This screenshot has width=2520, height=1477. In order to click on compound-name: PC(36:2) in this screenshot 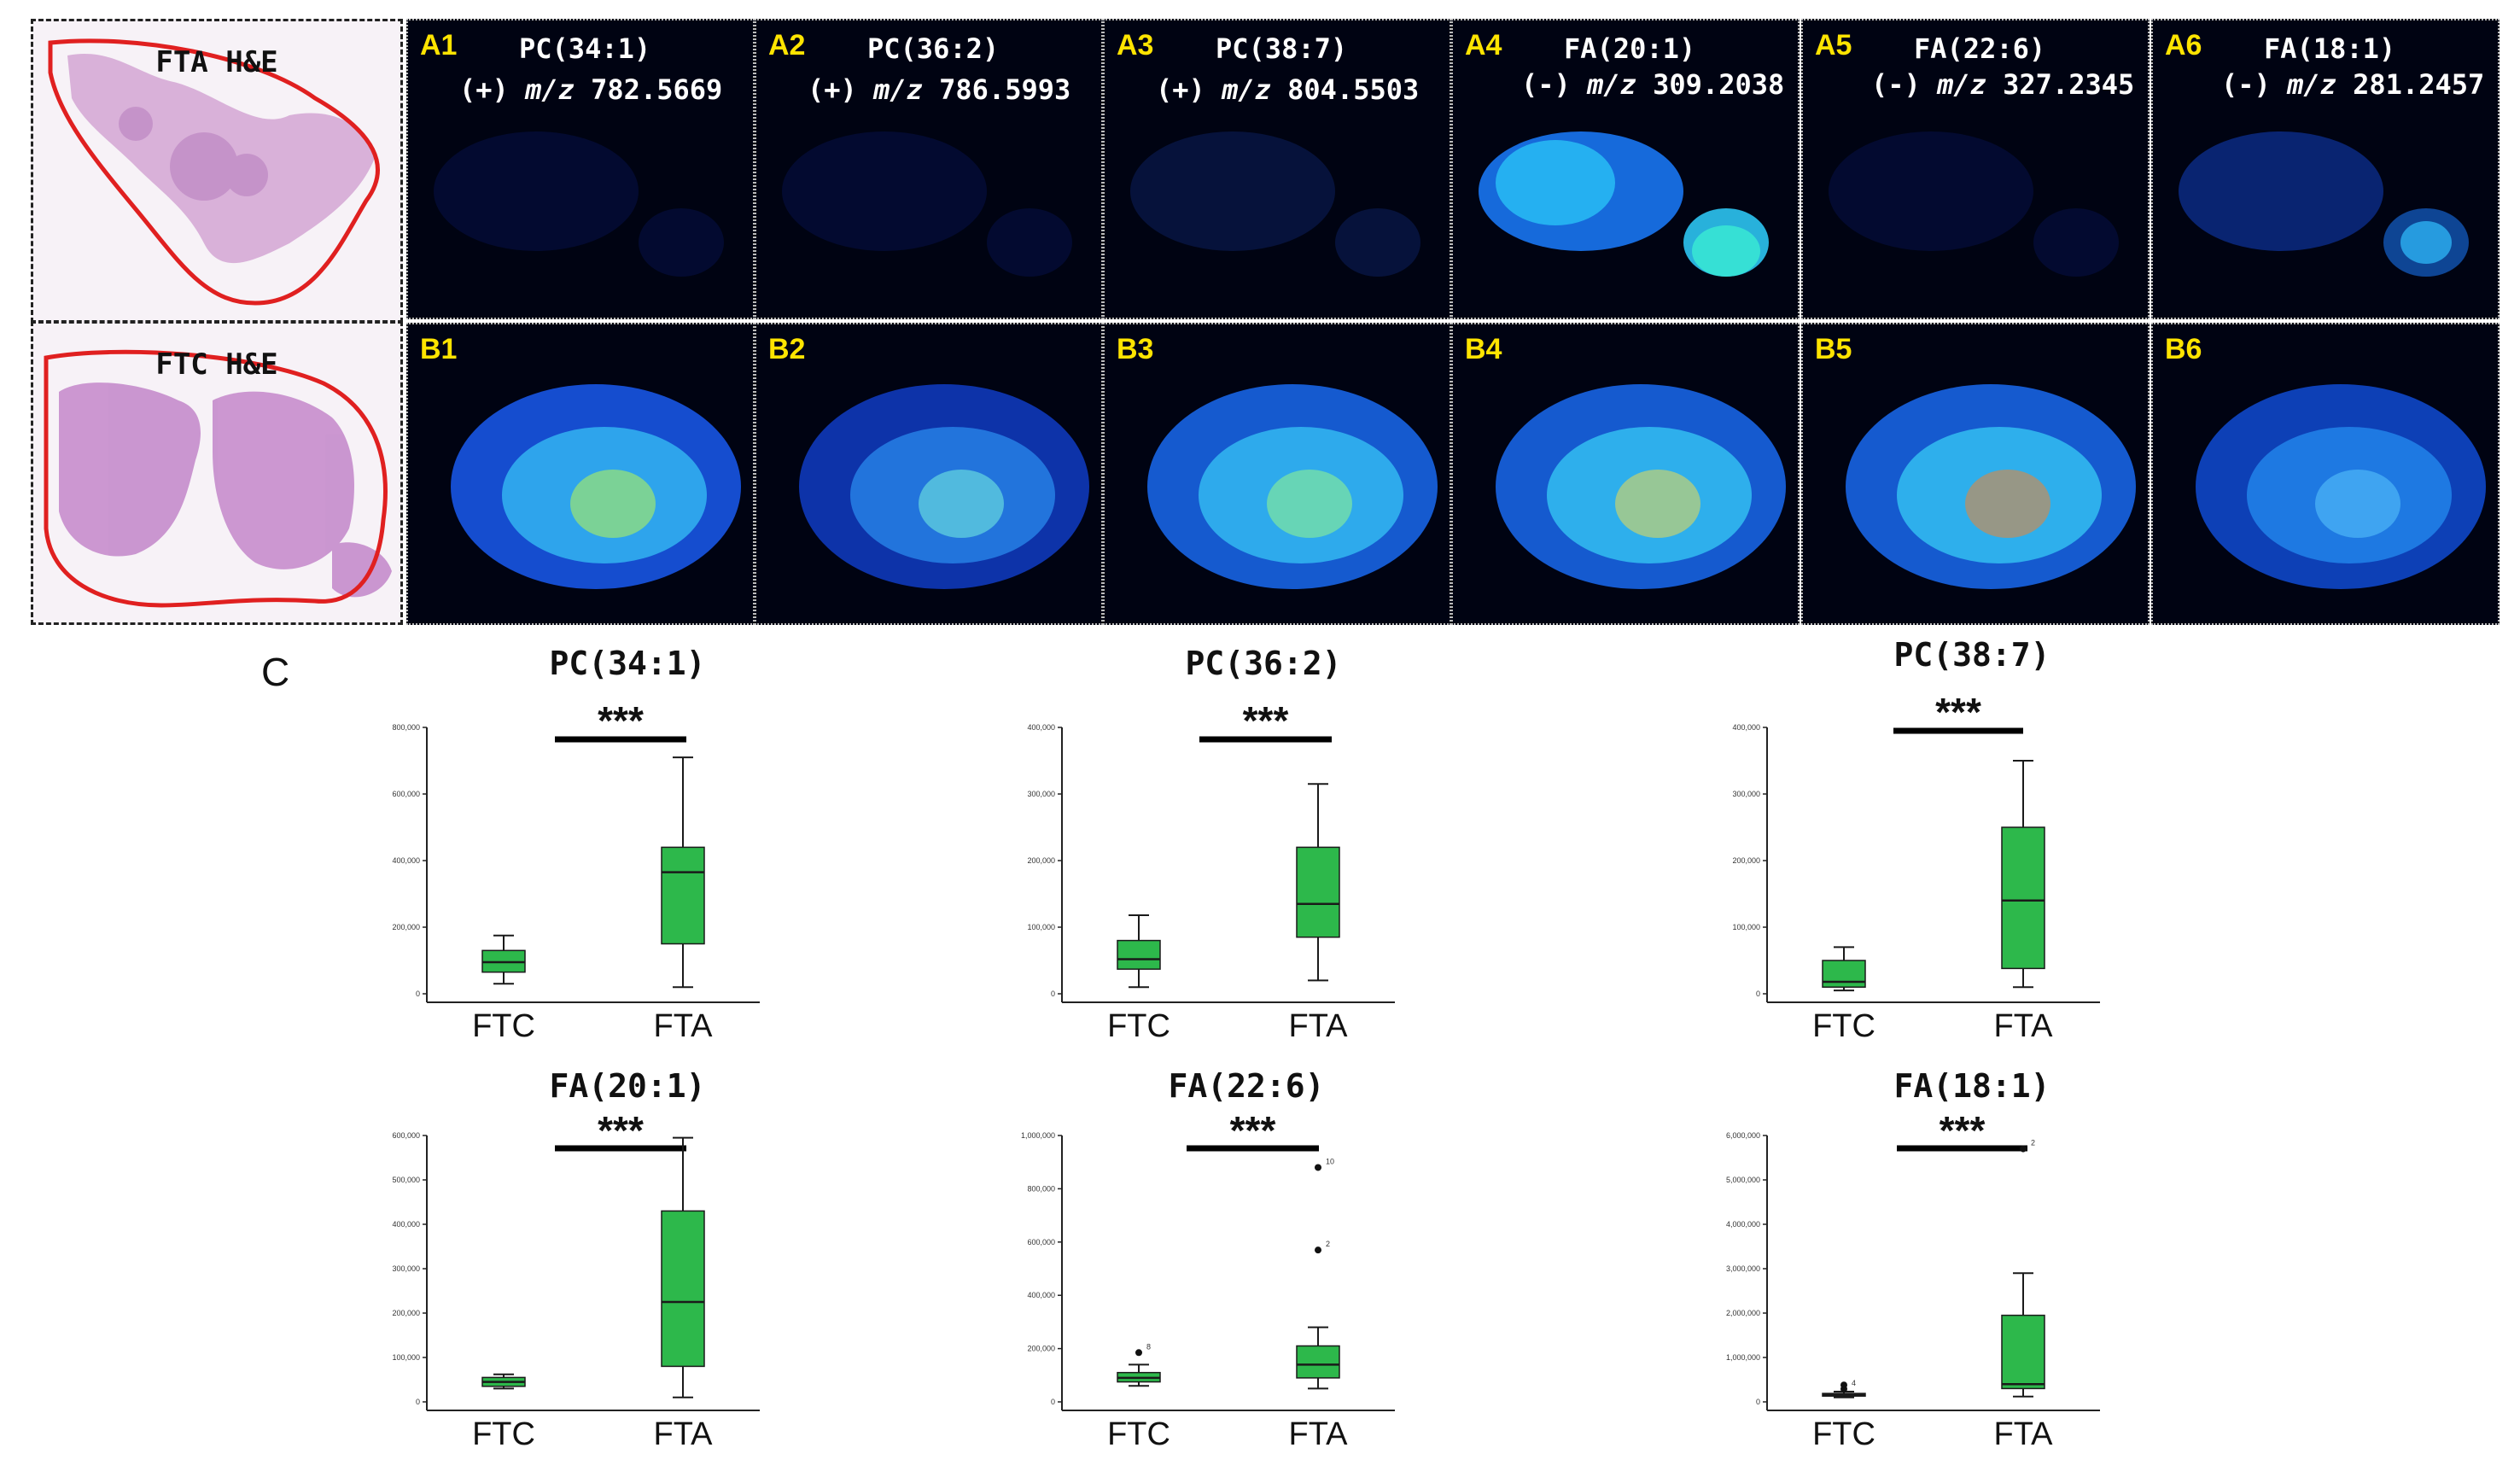, I will do `click(933, 48)`.